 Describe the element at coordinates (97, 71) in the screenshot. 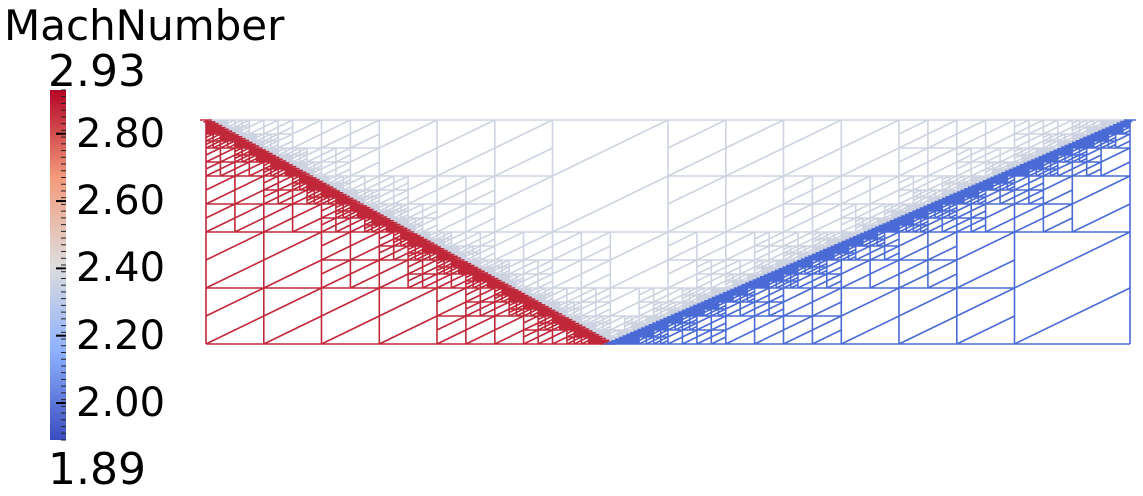

I see `scalar-bar-max-label: 2.93` at that location.